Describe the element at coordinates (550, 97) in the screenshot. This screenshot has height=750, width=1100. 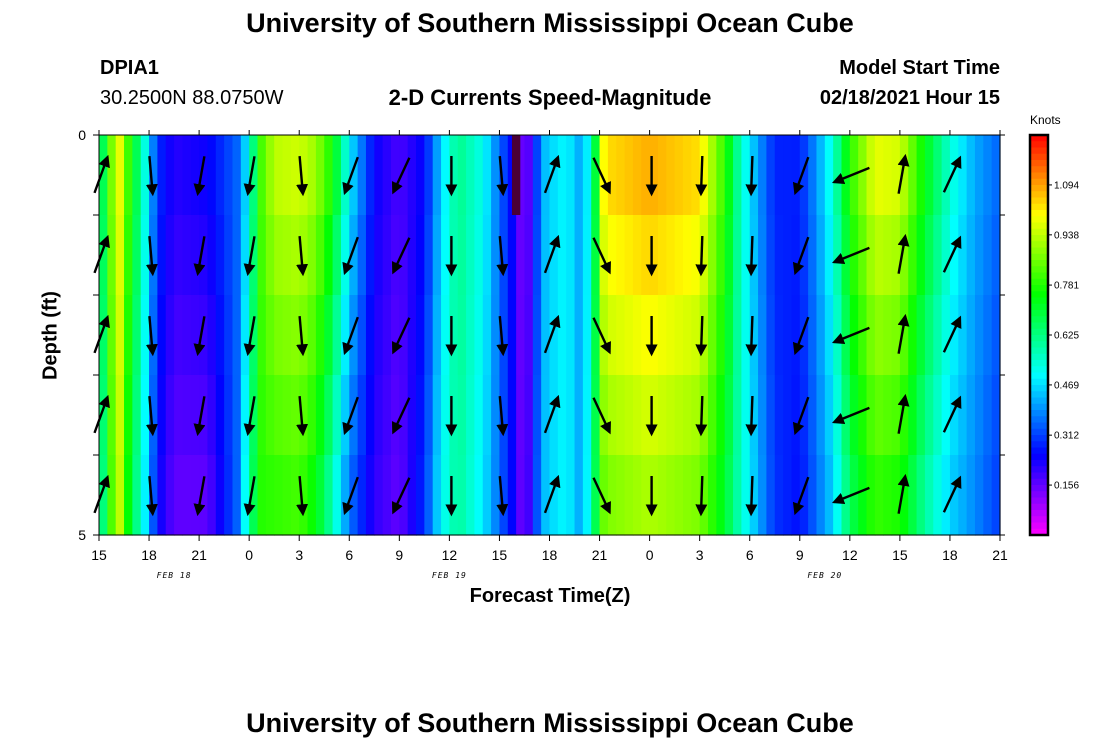
I see `chart-title: 2-D Currents Speed-Magnitude` at that location.